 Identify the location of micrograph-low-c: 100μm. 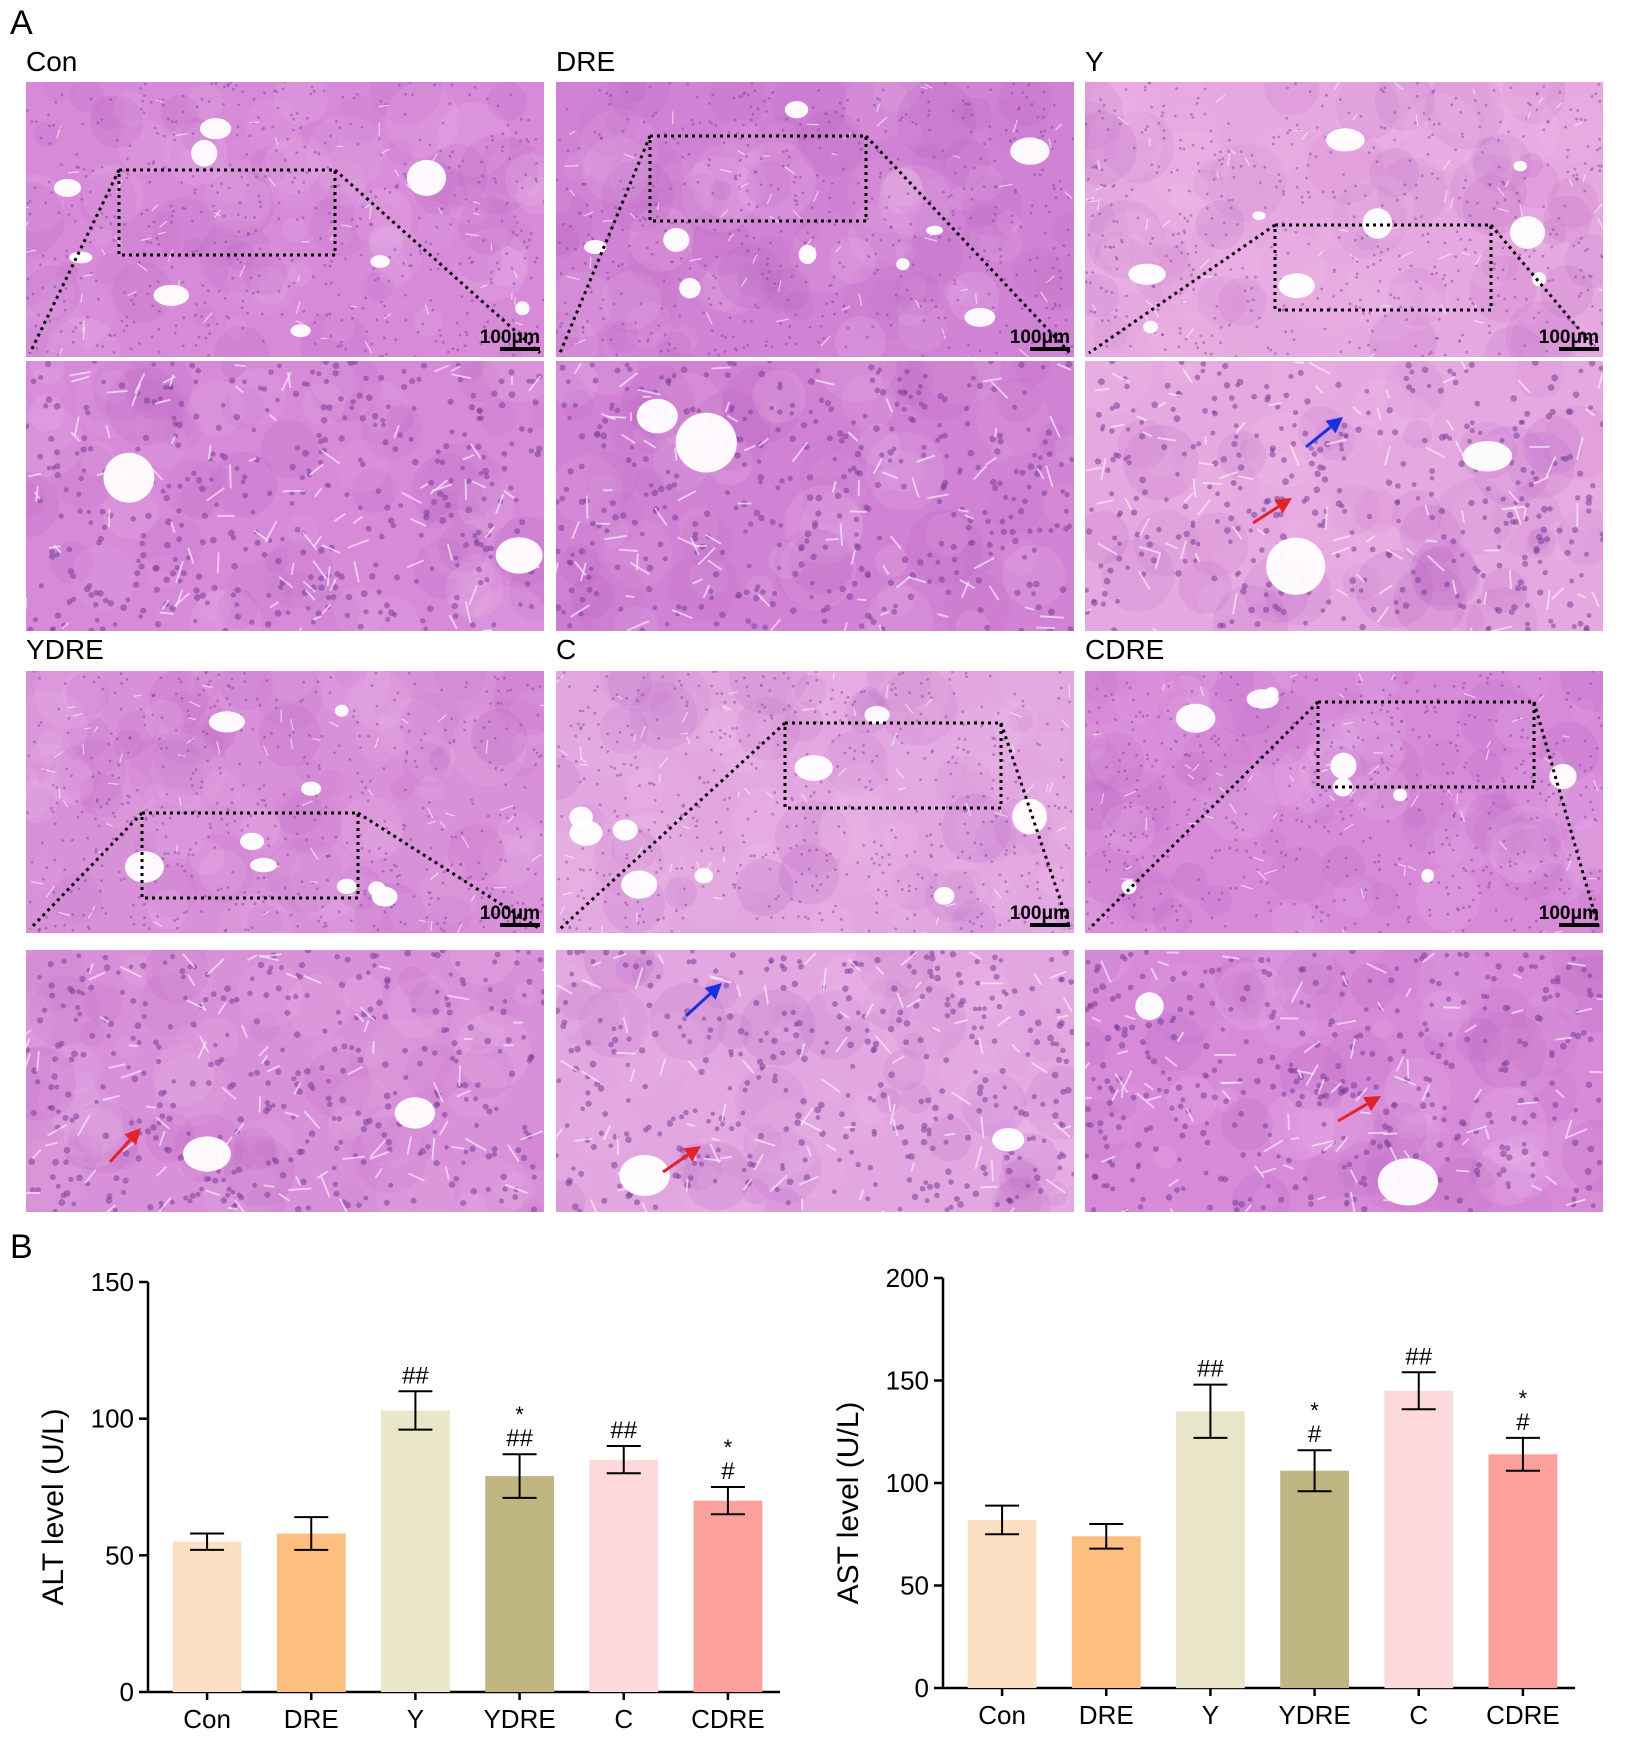
(815, 802).